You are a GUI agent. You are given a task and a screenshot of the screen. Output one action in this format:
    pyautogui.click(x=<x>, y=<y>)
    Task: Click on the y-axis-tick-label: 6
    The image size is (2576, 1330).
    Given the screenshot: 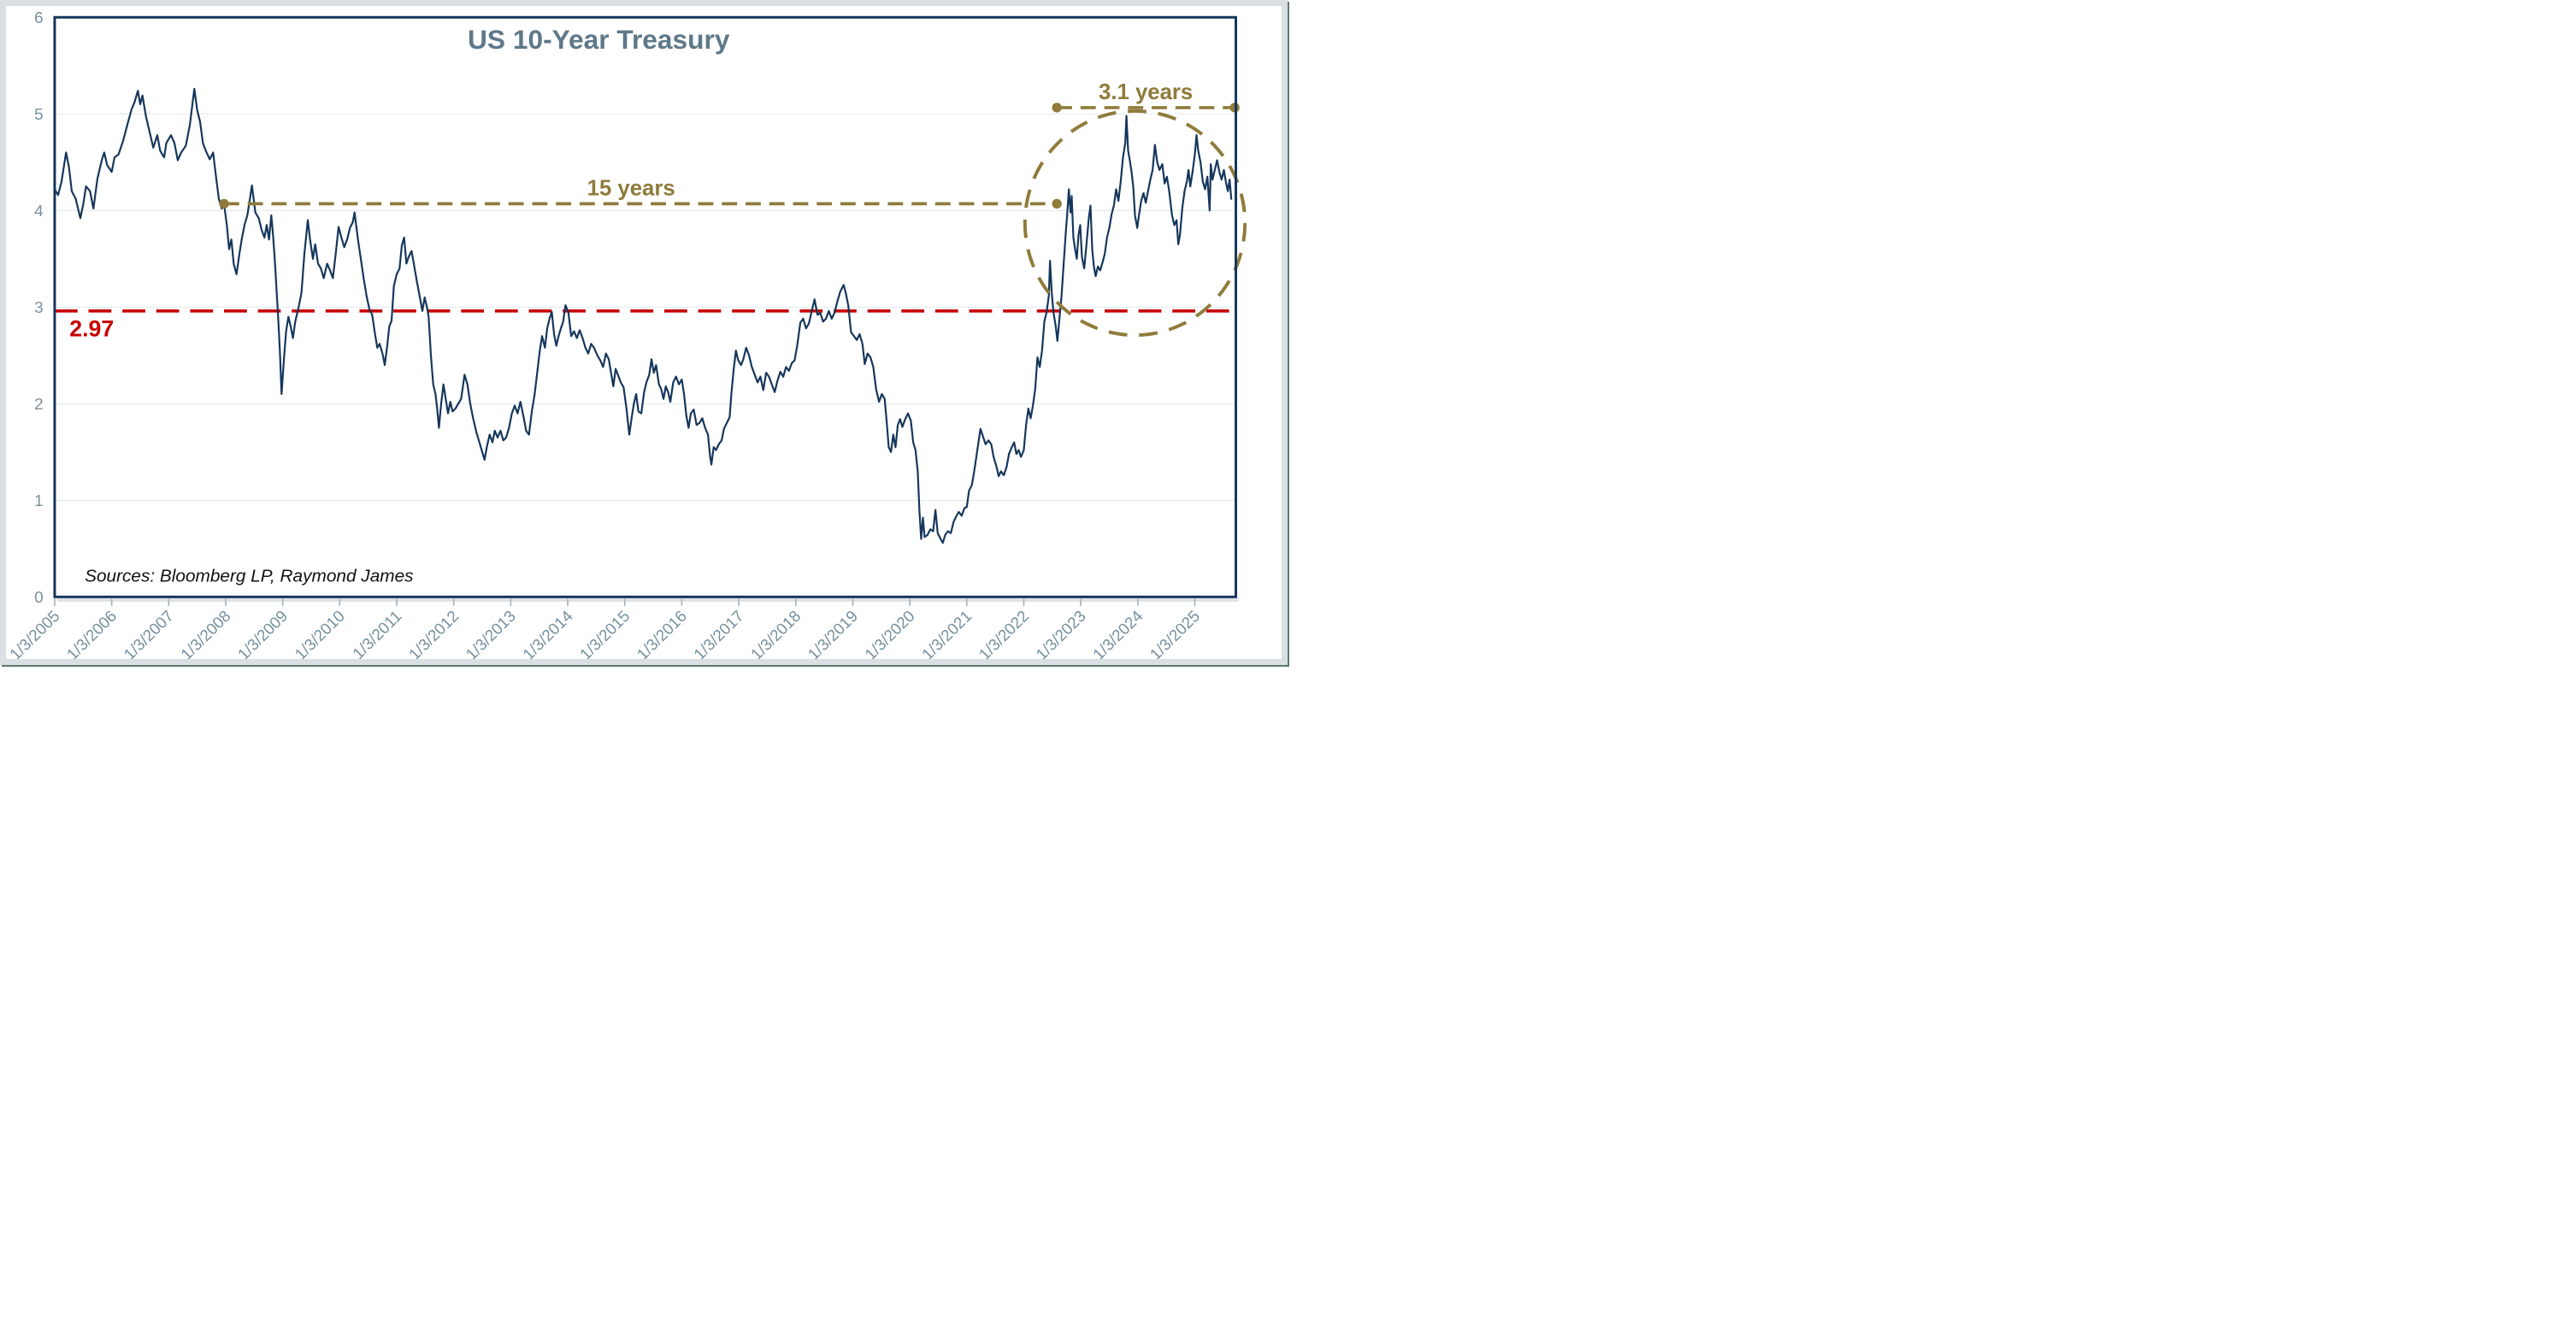 What is the action you would take?
    pyautogui.click(x=38, y=17)
    